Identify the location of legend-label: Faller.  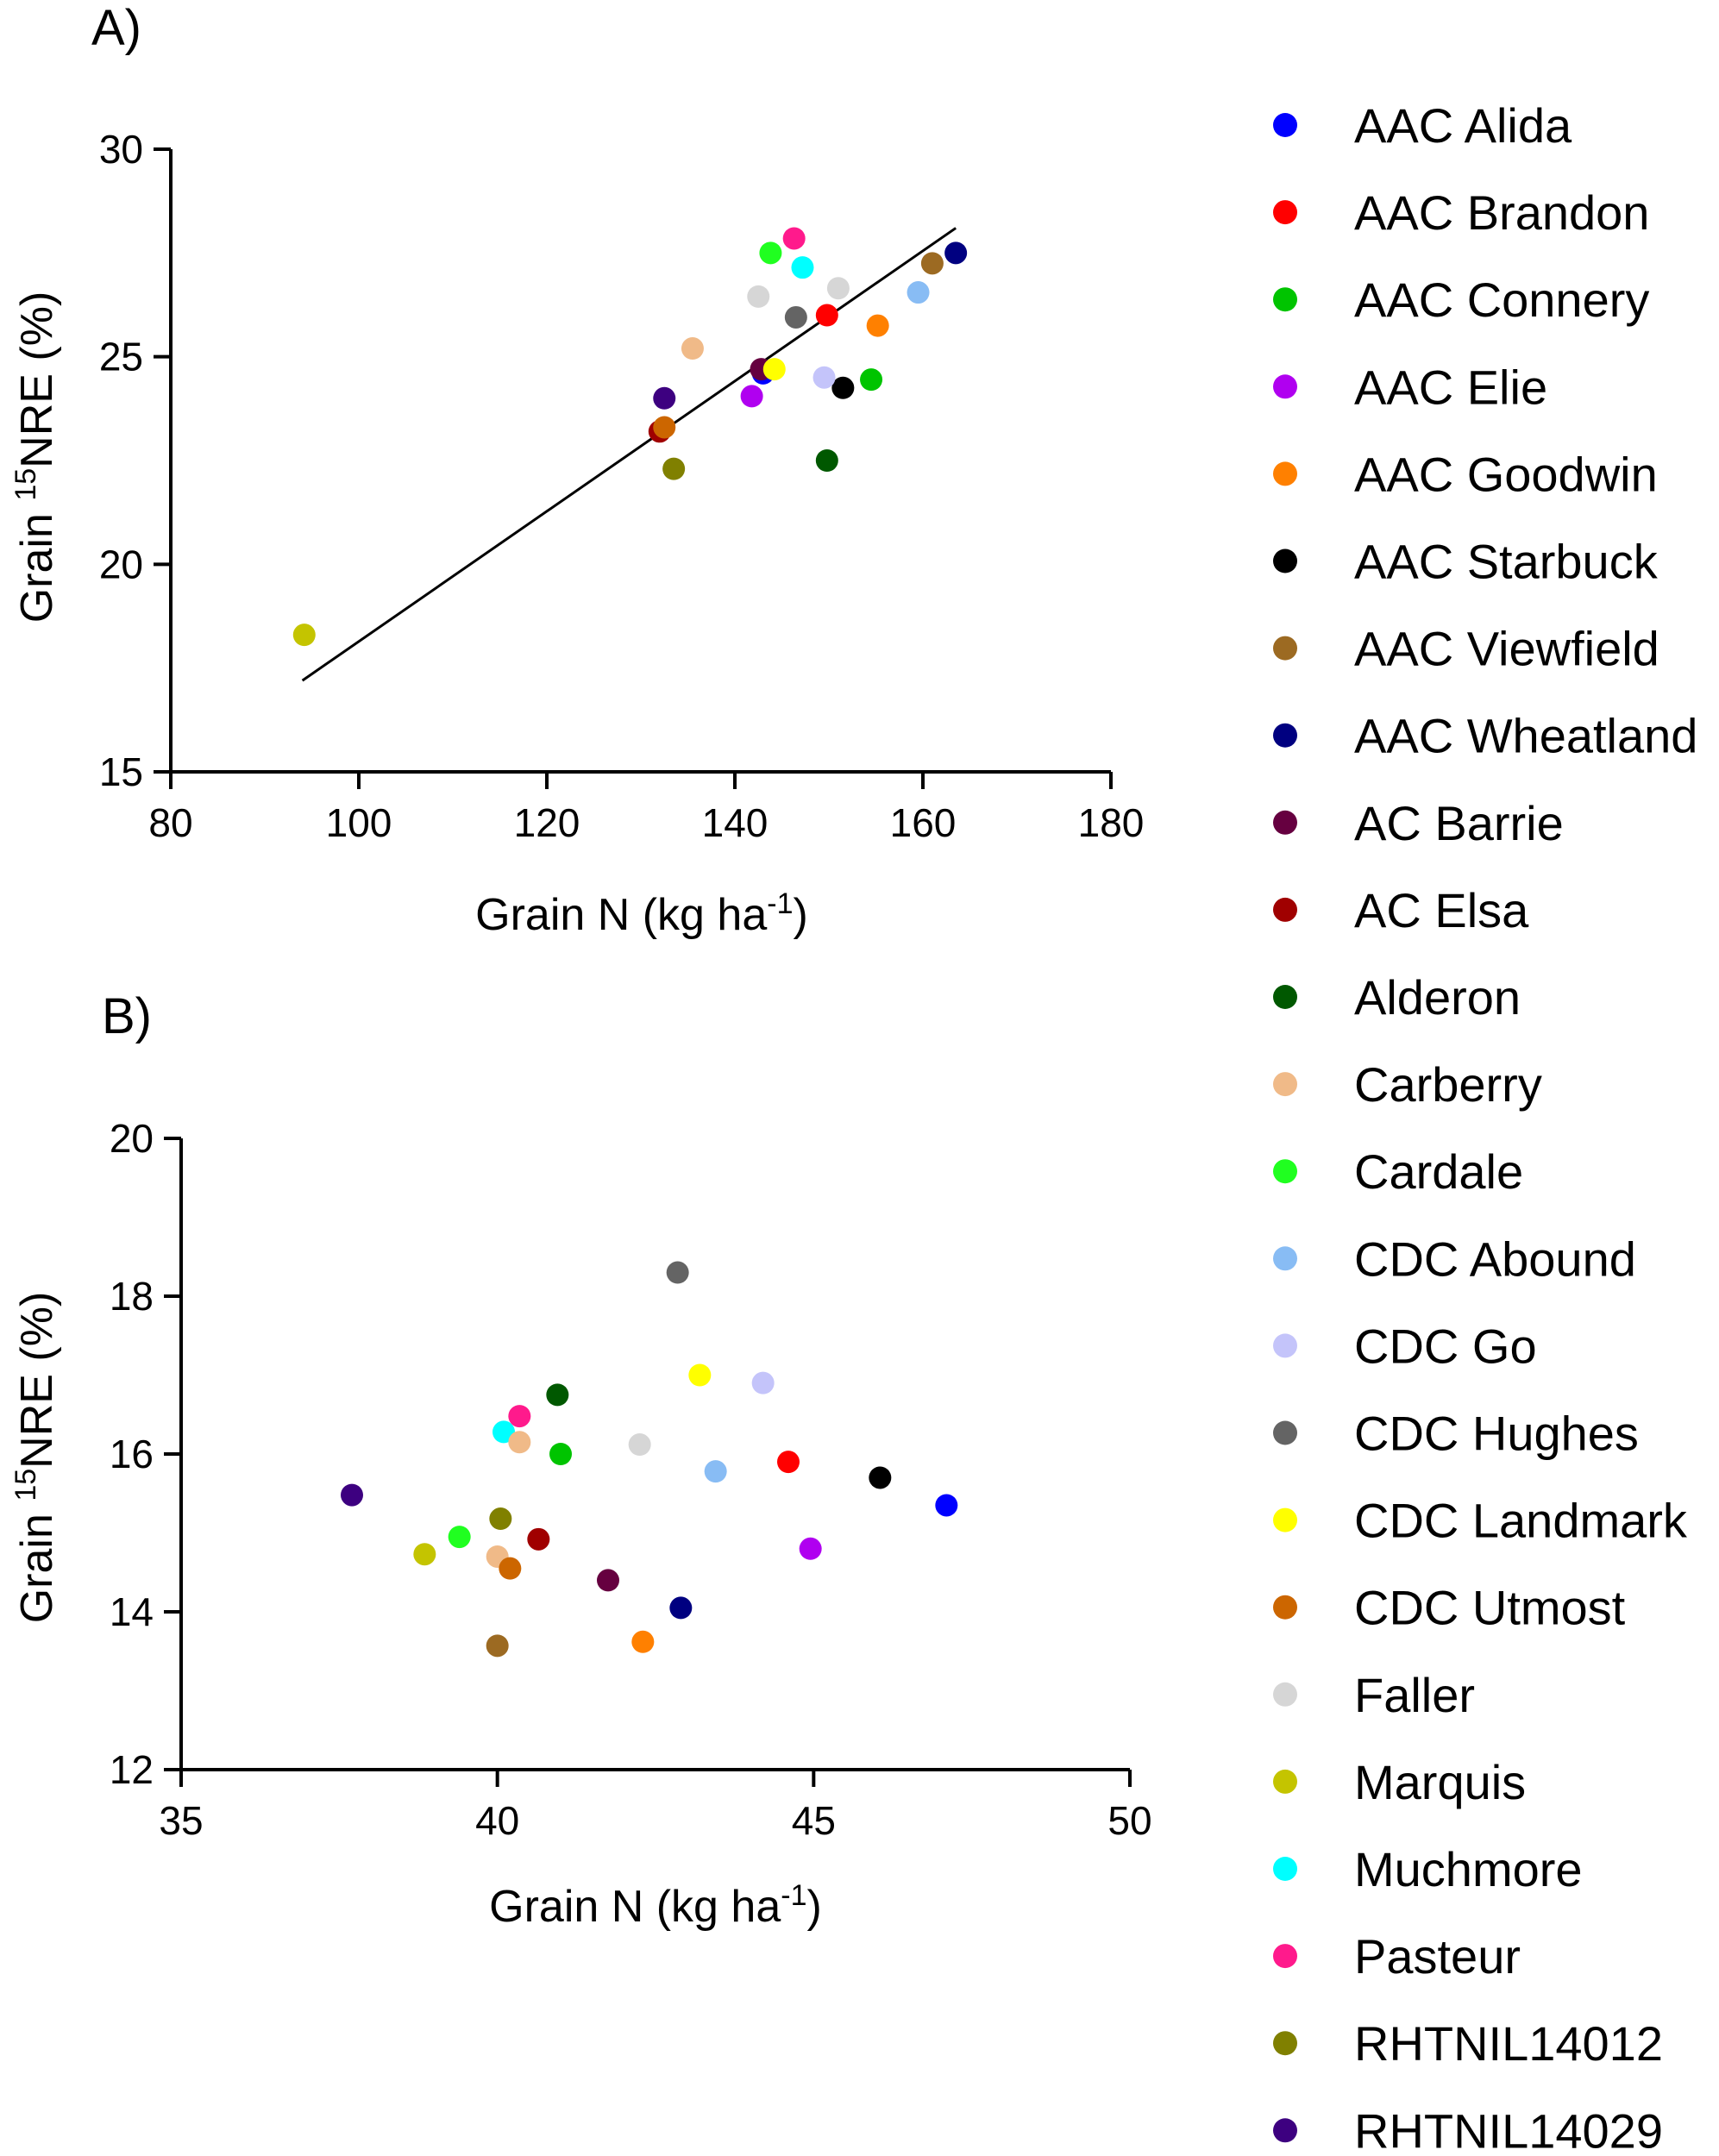
(1414, 1695).